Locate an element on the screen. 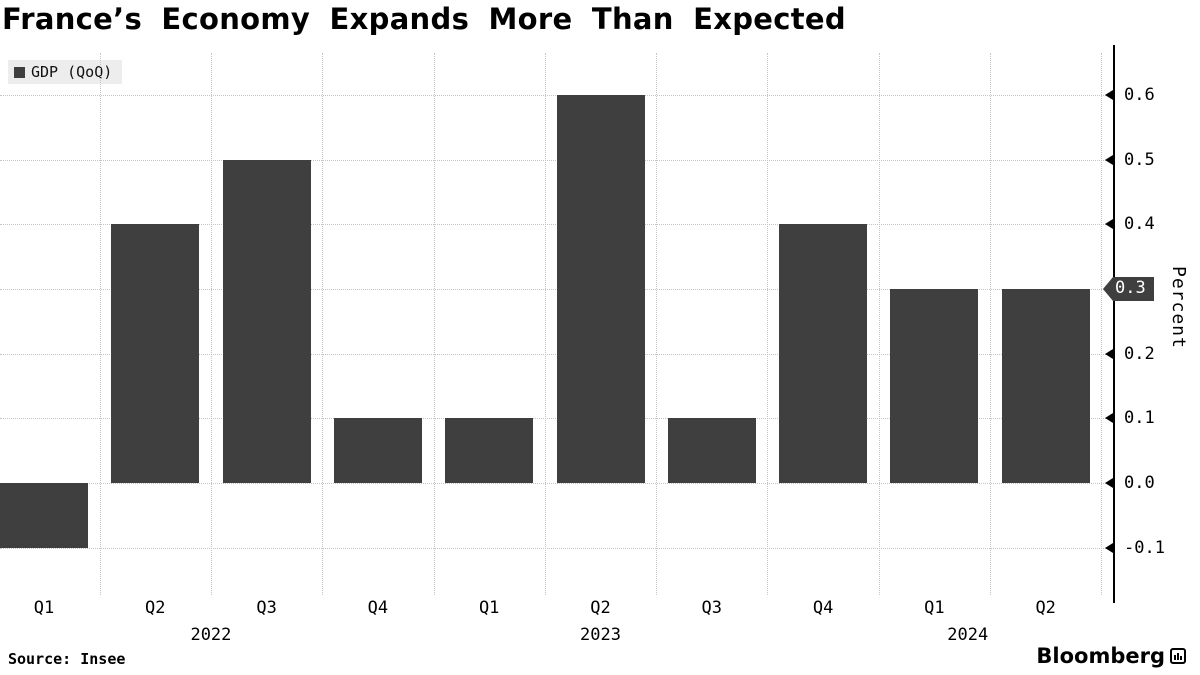 This screenshot has height=675, width=1200. y-axis-line is located at coordinates (1114, 324).